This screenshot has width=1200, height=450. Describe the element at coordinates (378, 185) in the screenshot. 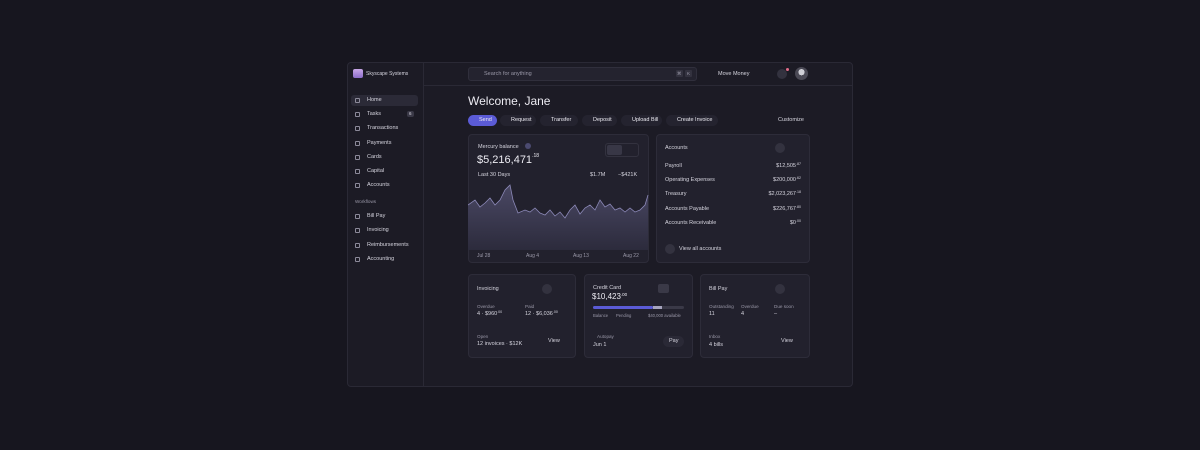

I see `nav-item: Accounts` at that location.